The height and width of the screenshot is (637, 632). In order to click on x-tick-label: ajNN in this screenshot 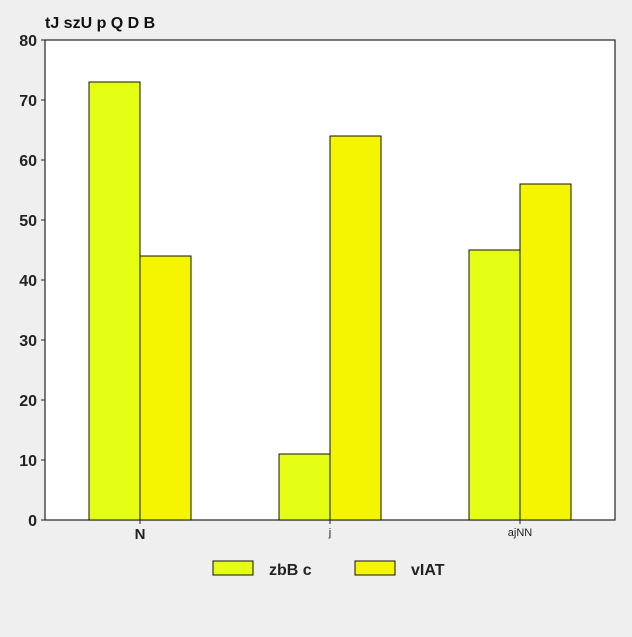, I will do `click(520, 533)`.